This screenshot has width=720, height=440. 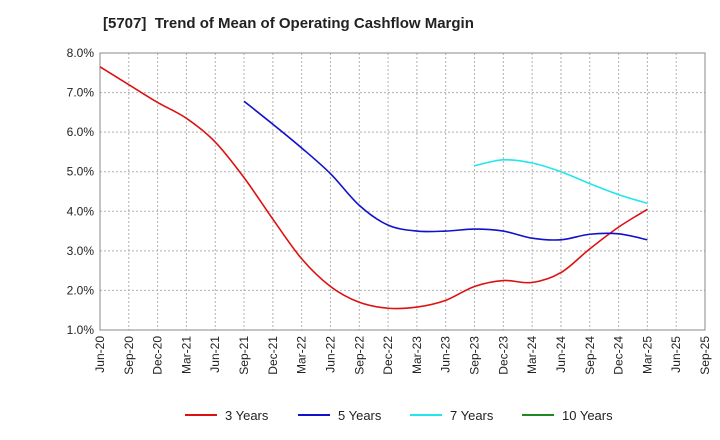 I want to click on x-tick-label: Mar-21, so click(x=186, y=355).